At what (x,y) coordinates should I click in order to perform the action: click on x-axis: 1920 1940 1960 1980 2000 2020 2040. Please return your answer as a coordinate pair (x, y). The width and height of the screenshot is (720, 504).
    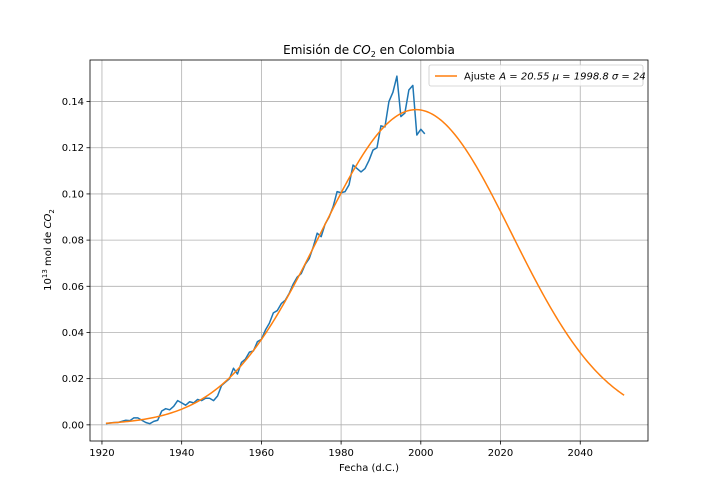
    Looking at the image, I should click on (341, 450).